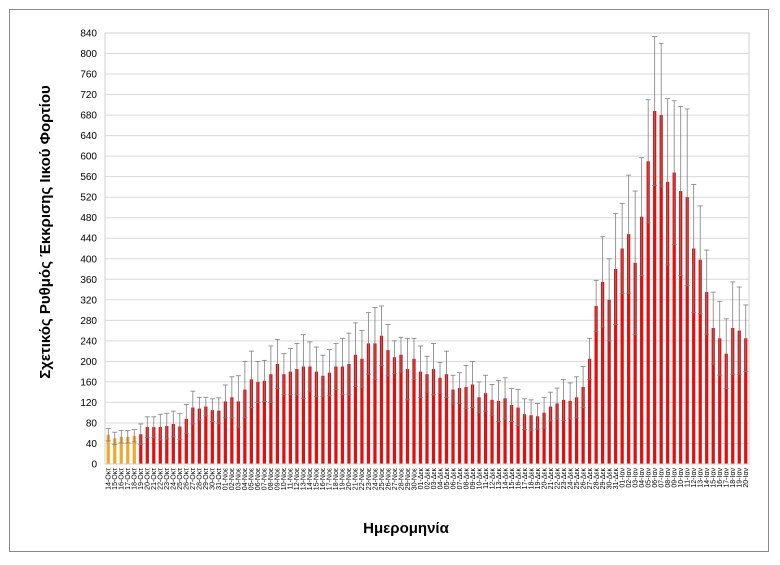 This screenshot has height=565, width=780. Describe the element at coordinates (92, 444) in the screenshot. I see `y-tick-label: 40` at that location.